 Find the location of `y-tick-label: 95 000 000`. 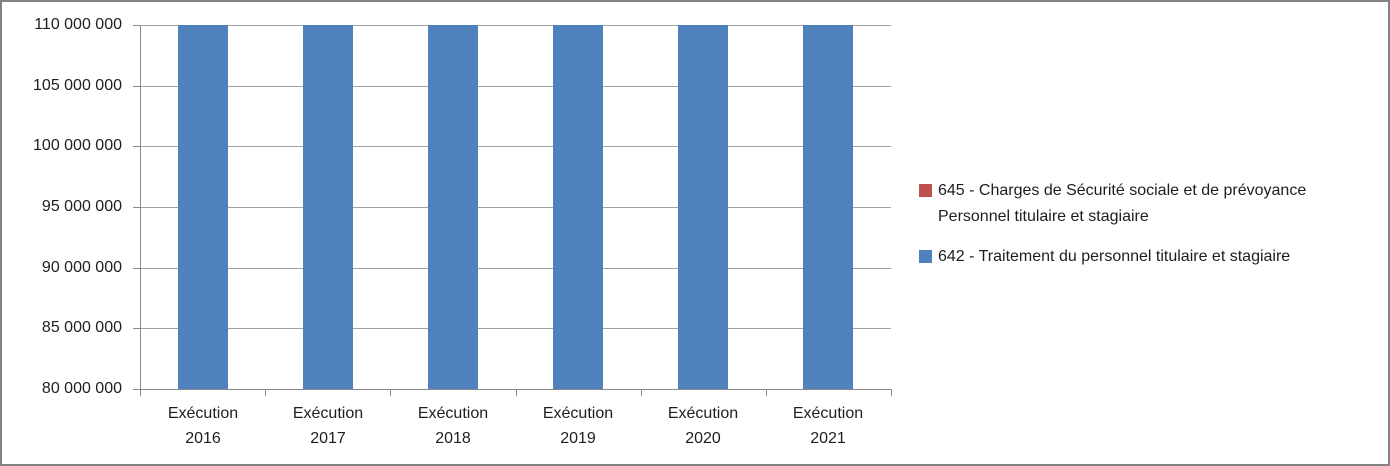

y-tick-label: 95 000 000 is located at coordinates (81, 206).